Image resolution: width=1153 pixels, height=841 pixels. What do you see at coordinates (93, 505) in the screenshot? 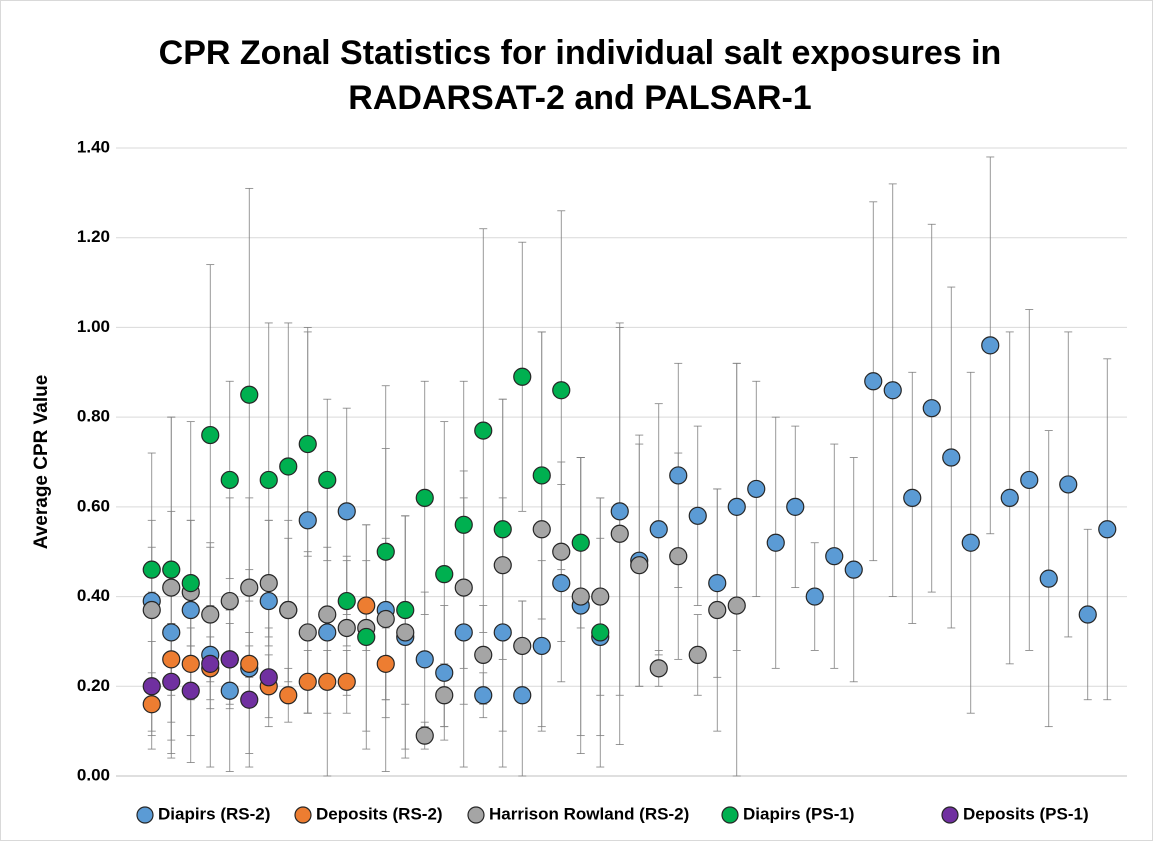
I see `y-tick-label: 0.60` at bounding box center [93, 505].